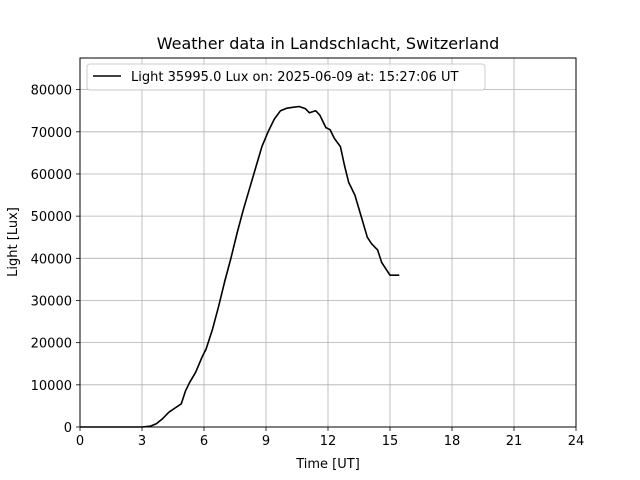  What do you see at coordinates (51, 91) in the screenshot?
I see `y-tick-label: 80000` at bounding box center [51, 91].